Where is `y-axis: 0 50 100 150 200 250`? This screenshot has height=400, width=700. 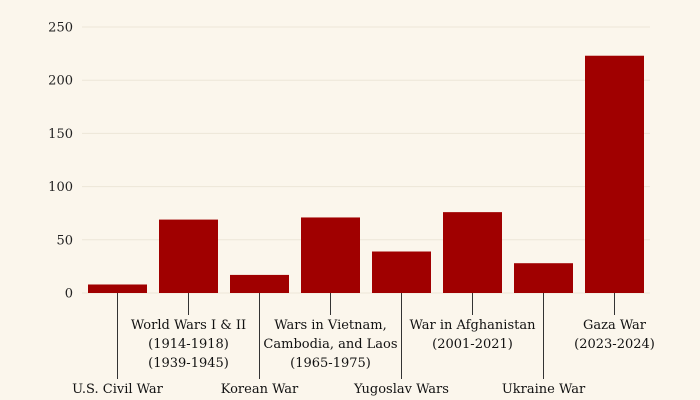 y-axis: 0 50 100 150 200 250 is located at coordinates (60, 161).